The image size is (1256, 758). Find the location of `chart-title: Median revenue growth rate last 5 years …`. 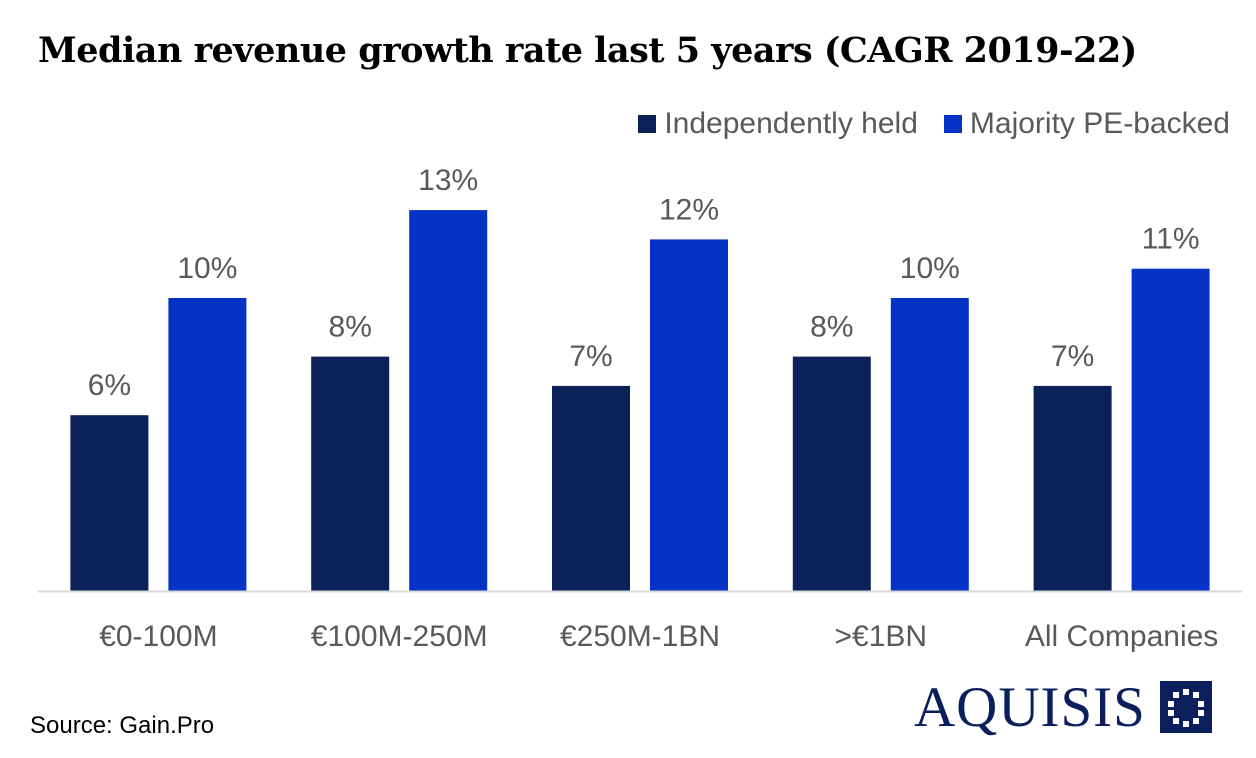

chart-title: Median revenue growth rate last 5 years … is located at coordinates (587, 50).